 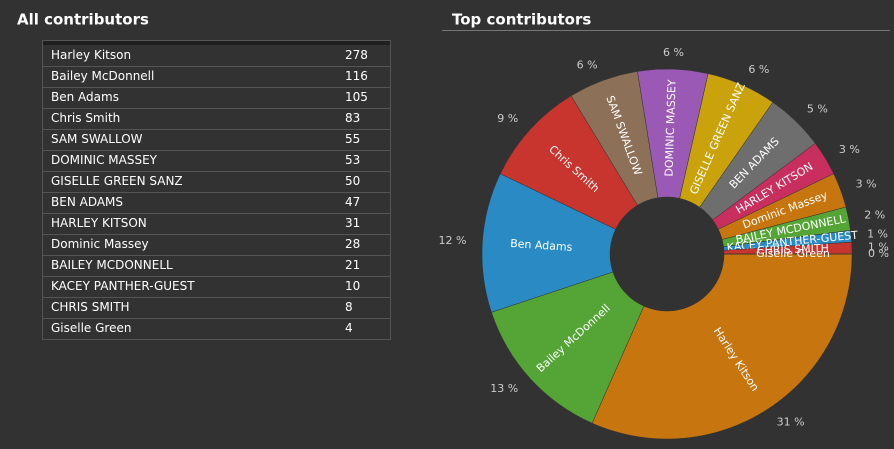 What do you see at coordinates (791, 421) in the screenshot?
I see `percent-label: 31 %` at bounding box center [791, 421].